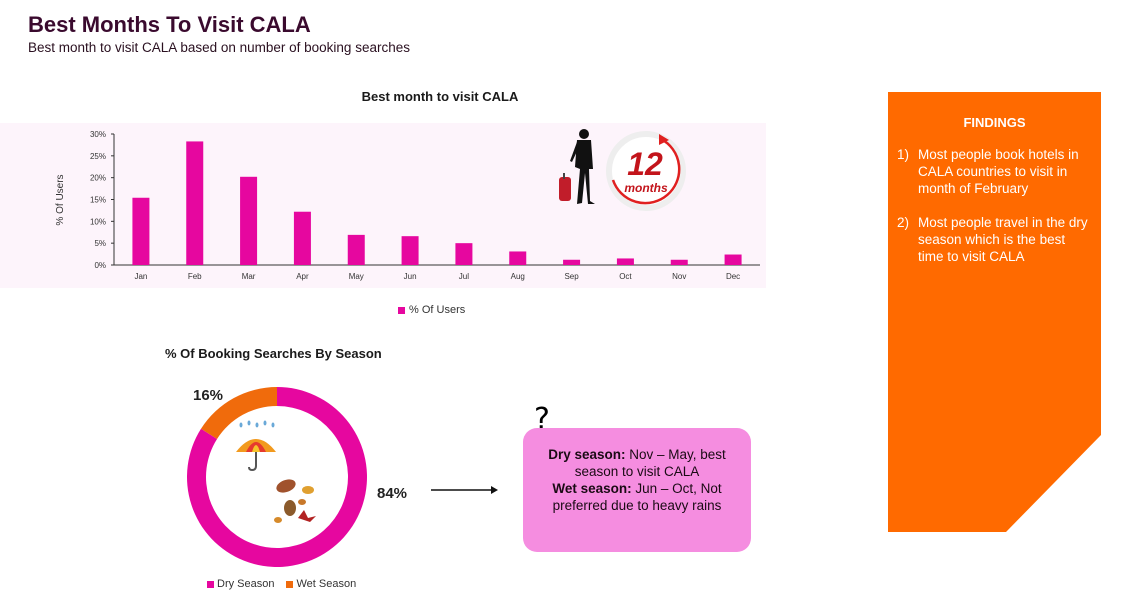 This screenshot has width=1124, height=594. What do you see at coordinates (650, 463) in the screenshot?
I see `dry-season-text: Nov – May, best season to visit CALA` at bounding box center [650, 463].